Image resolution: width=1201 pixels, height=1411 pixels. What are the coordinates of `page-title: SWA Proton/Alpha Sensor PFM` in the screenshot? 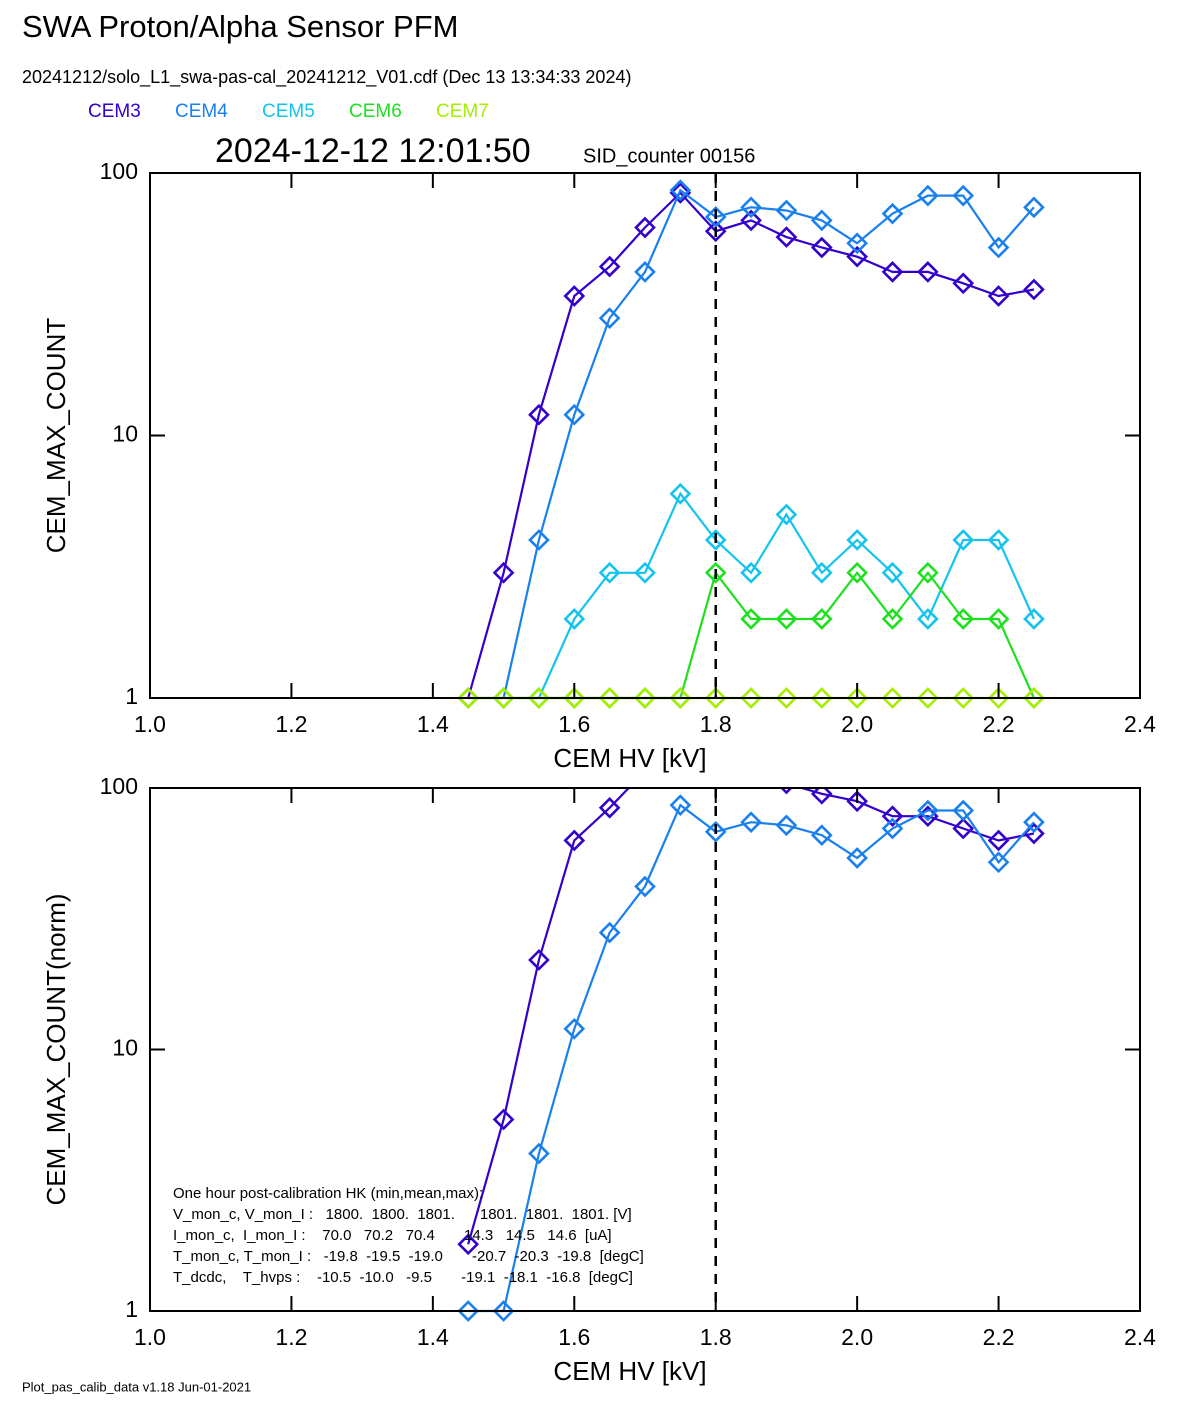 It's located at (240, 26).